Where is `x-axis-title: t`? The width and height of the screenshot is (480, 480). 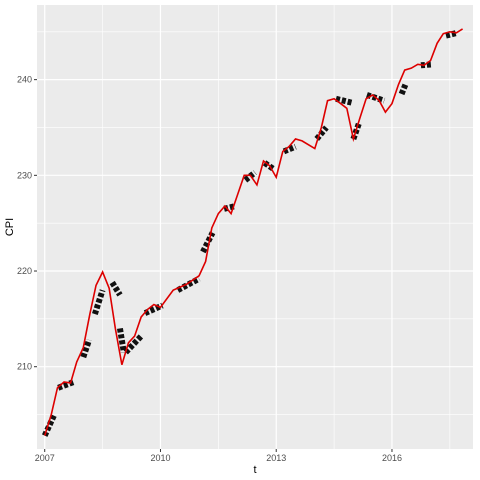
x-axis-title: t is located at coordinates (254, 470).